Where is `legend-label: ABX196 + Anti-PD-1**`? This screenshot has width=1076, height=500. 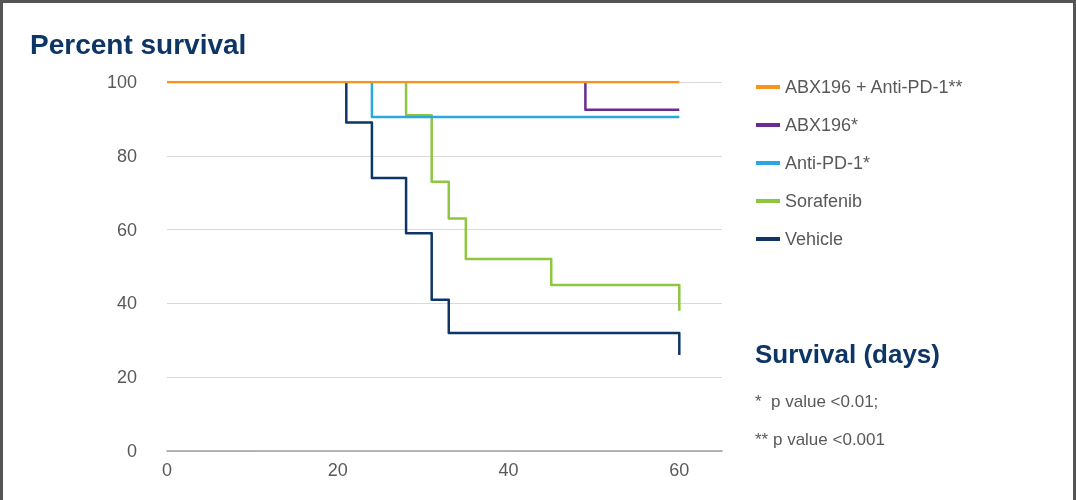
legend-label: ABX196 + Anti-PD-1** is located at coordinates (874, 87).